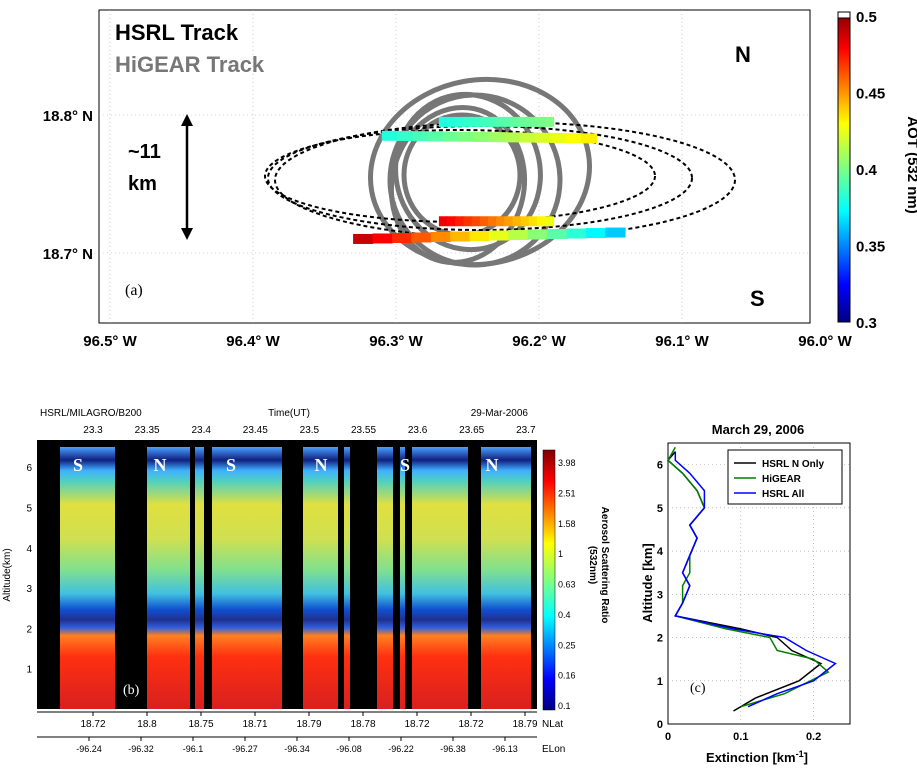 This screenshot has height=768, width=917. What do you see at coordinates (401, 749) in the screenshot?
I see `lon-tick-label: -96.22` at bounding box center [401, 749].